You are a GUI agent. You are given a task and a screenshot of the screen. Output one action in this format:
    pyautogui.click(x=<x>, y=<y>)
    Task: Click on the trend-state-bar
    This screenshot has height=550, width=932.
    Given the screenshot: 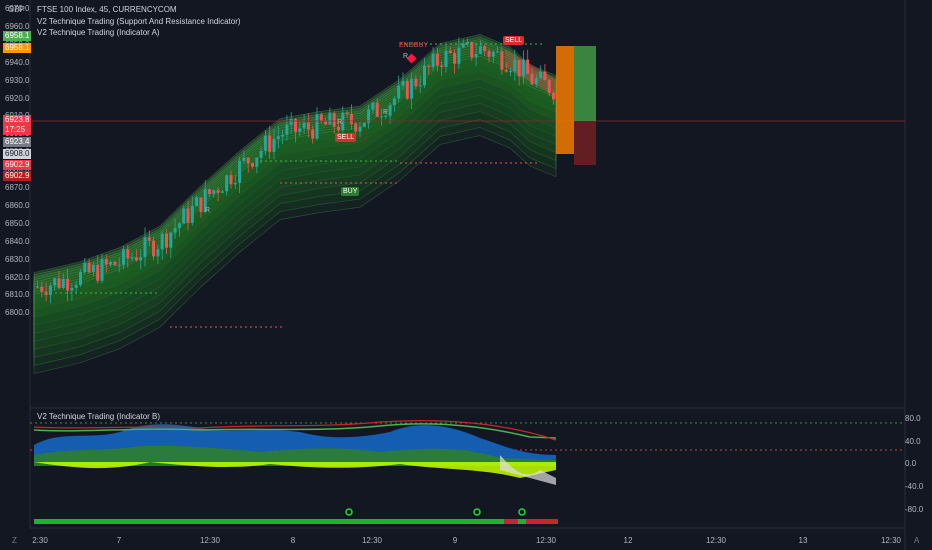 What is the action you would take?
    pyautogui.click(x=296, y=516)
    